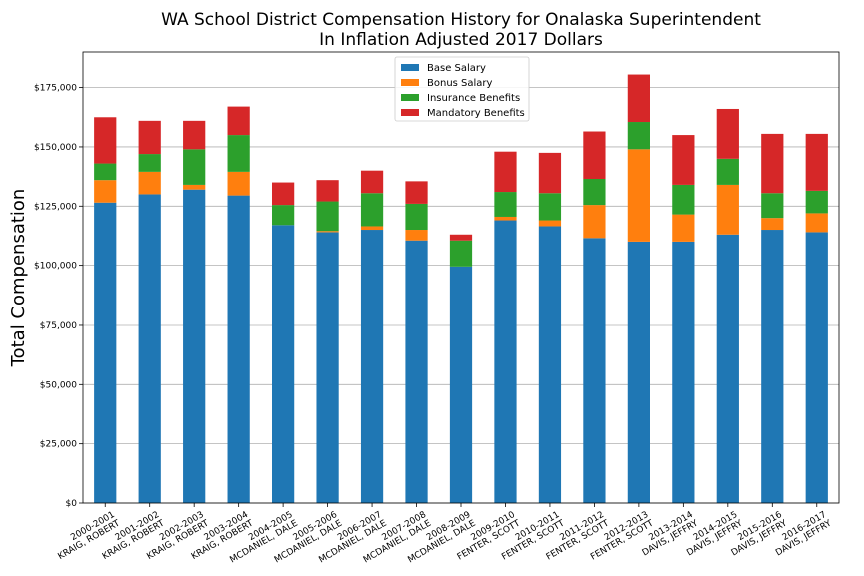  What do you see at coordinates (476, 113) in the screenshot?
I see `legend-entry: Mandatory Benefits` at bounding box center [476, 113].